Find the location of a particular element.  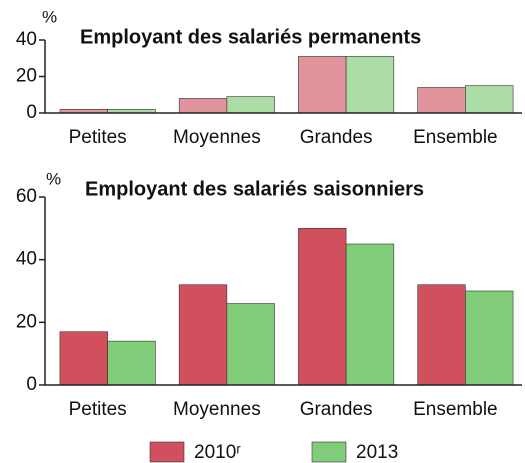

y-tick-label: 60 is located at coordinates (26, 196).